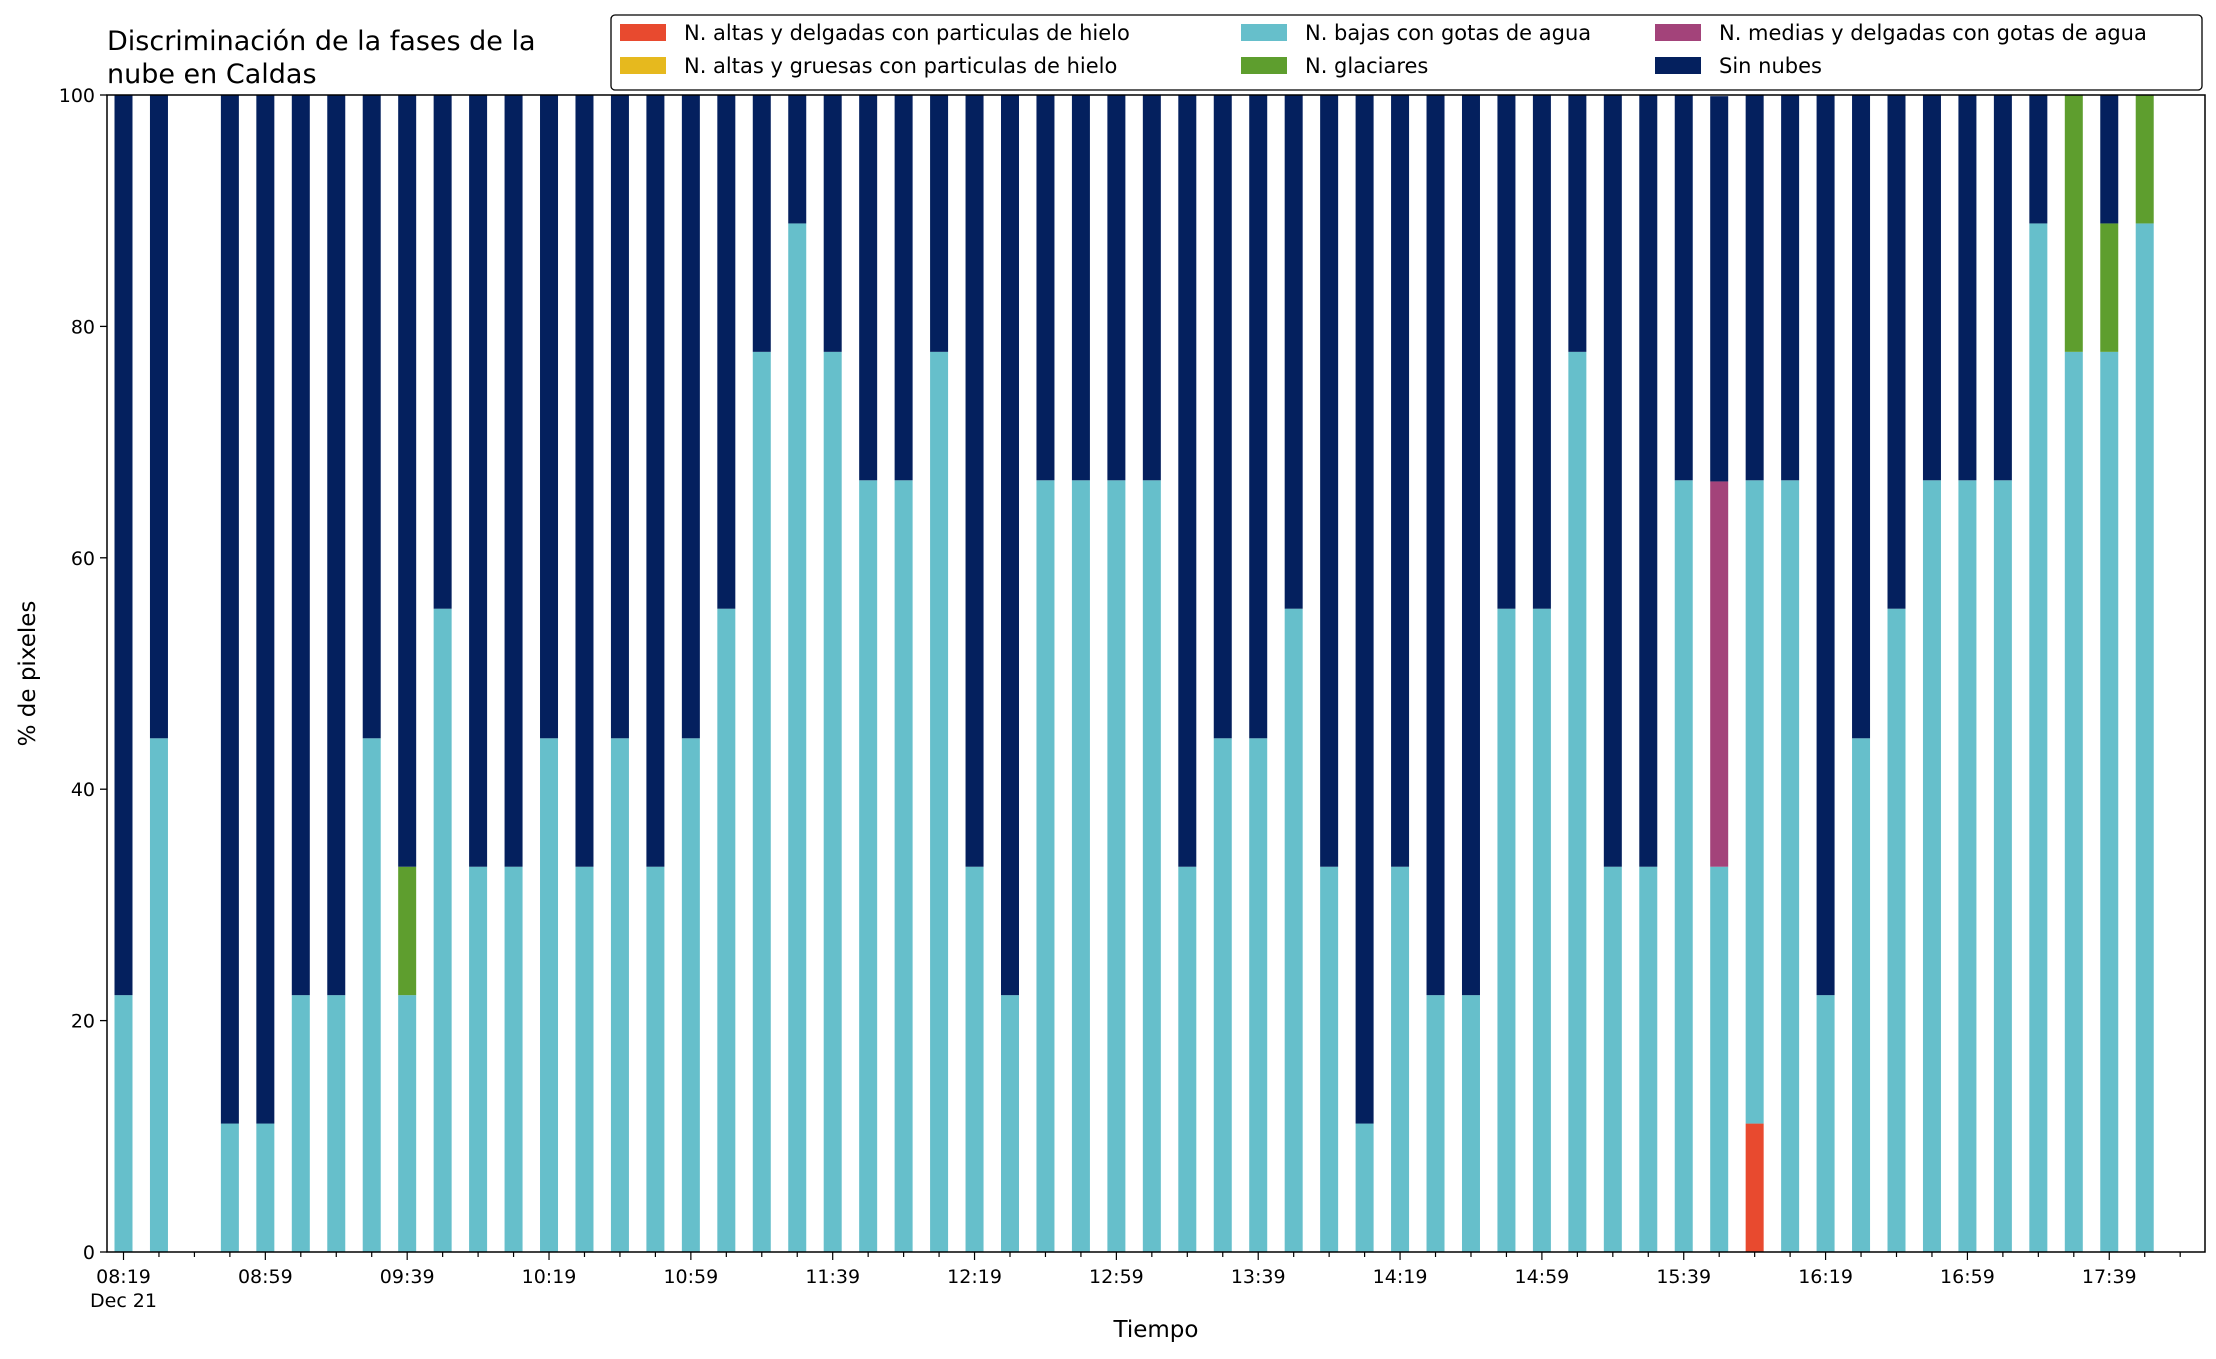 Image resolution: width=2216 pixels, height=1359 pixels. I want to click on chart-title-line: Discriminación de la fases de la, so click(321, 41).